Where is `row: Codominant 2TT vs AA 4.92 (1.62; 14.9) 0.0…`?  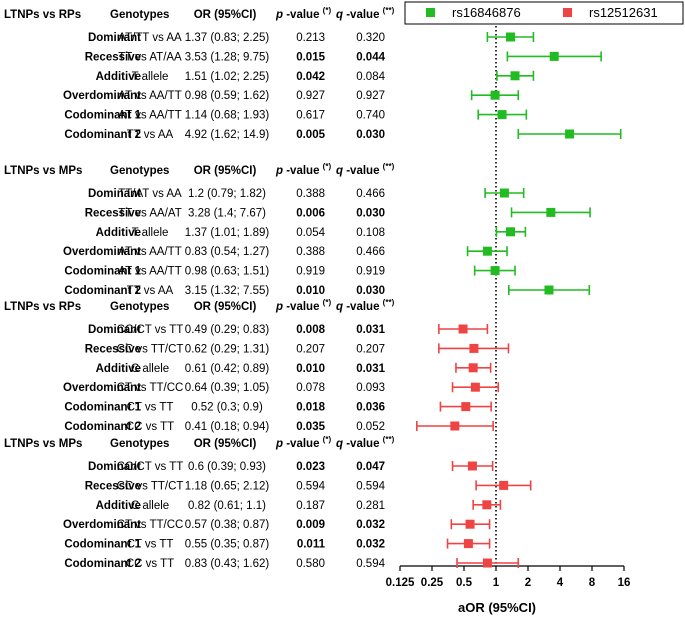 row: Codominant 2TT vs AA 4.92 (1.62; 14.9) 0.0… is located at coordinates (343, 135).